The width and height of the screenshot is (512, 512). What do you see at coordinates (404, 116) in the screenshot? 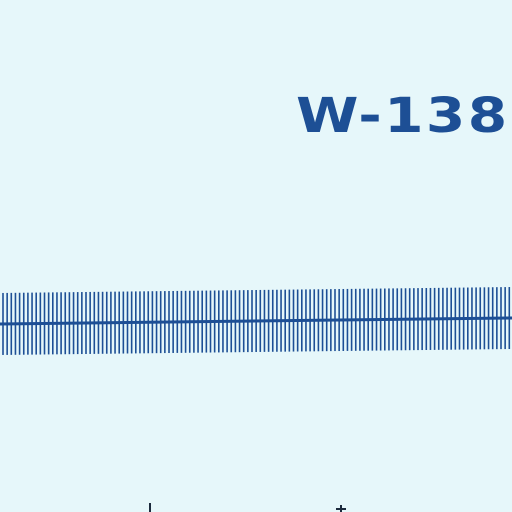
I see `model-number-label: W-138L` at bounding box center [404, 116].